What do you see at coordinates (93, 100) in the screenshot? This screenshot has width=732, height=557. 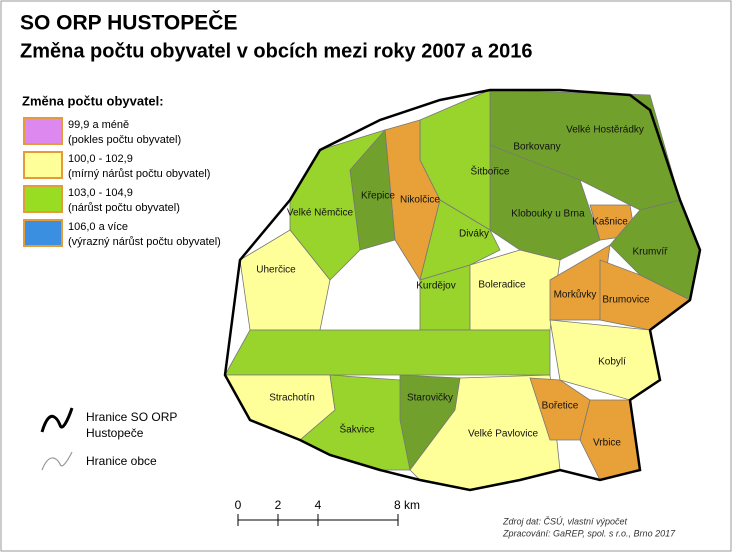 I see `legend-title: Změna počtu obyvatel:` at bounding box center [93, 100].